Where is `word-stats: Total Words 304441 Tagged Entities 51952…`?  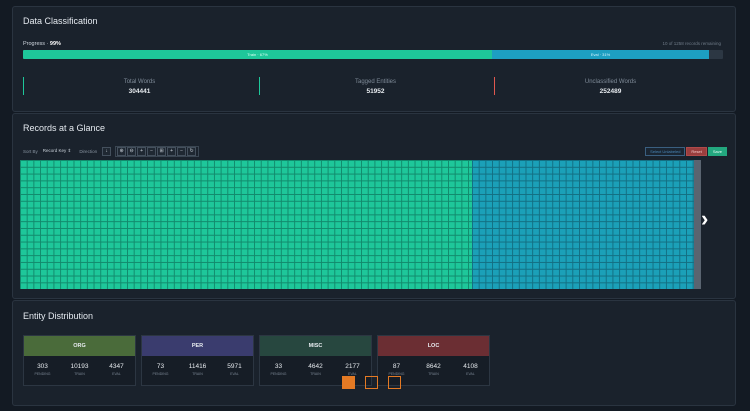
word-stats: Total Words 304441 Tagged Entities 51952… is located at coordinates (373, 89).